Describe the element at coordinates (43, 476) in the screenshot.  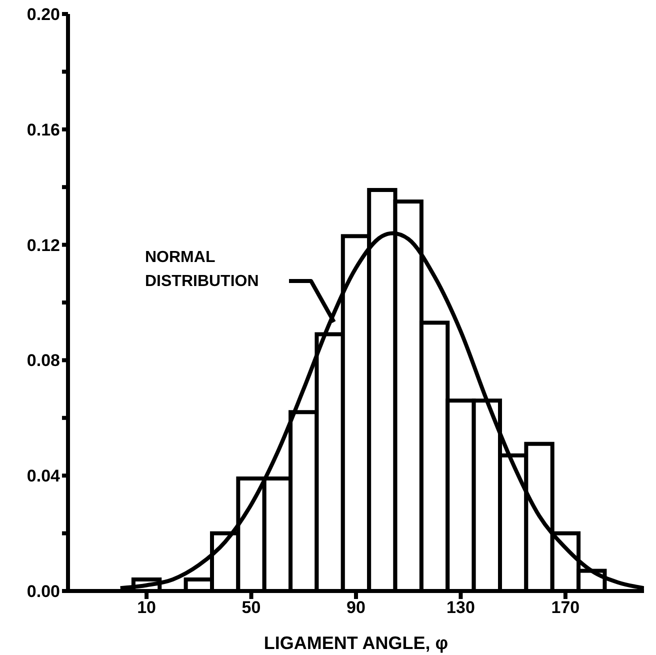
I see `y-tick-label: 0.04` at that location.